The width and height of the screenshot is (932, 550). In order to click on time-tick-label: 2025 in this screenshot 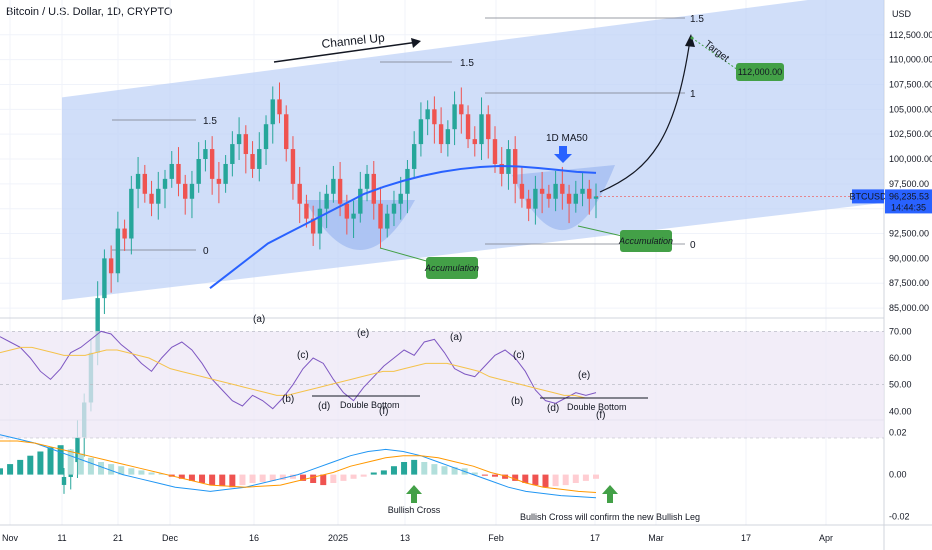, I will do `click(338, 538)`.